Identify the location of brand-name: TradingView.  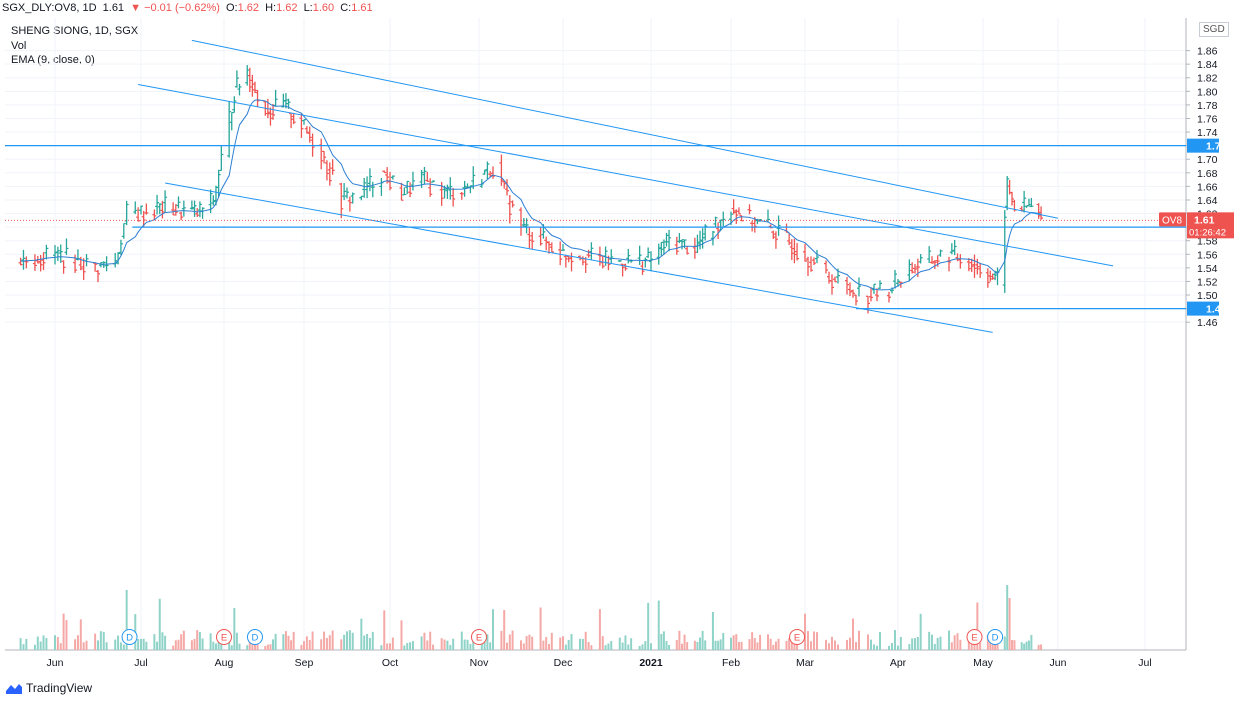
(59, 688).